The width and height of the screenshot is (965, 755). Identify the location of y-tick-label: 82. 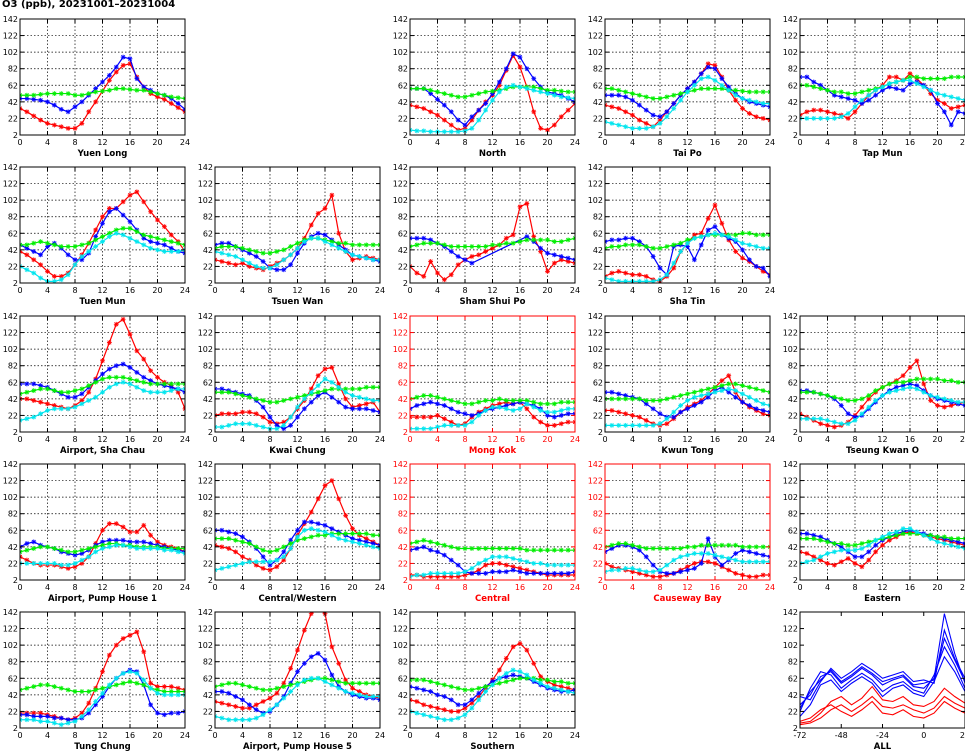
(598, 514).